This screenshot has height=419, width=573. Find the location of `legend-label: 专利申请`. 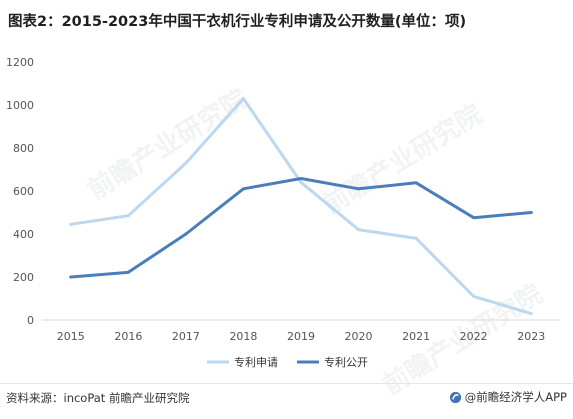

legend-label: 专利申请 is located at coordinates (256, 362).